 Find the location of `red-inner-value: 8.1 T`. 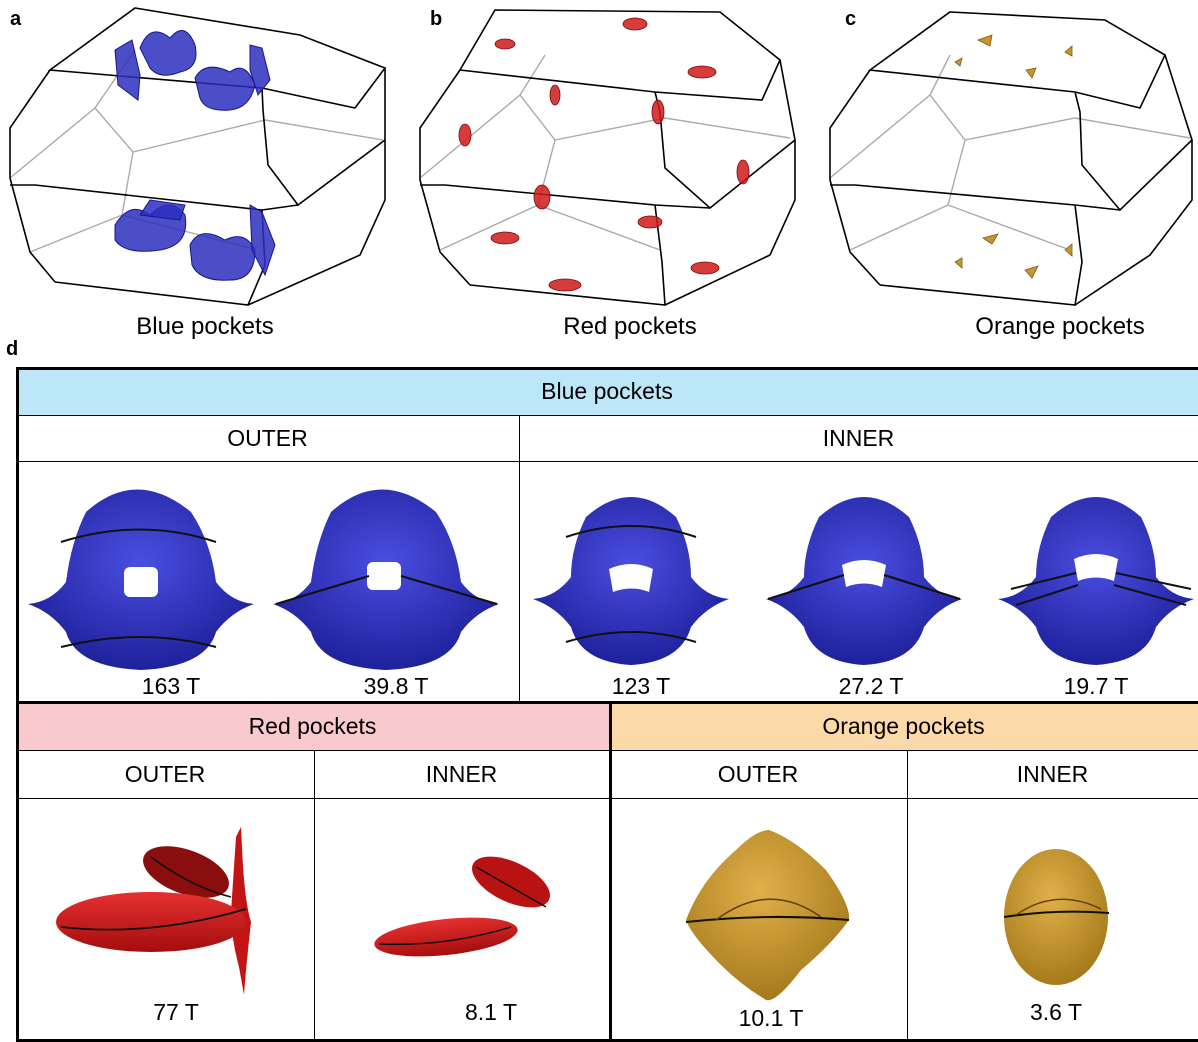

red-inner-value: 8.1 T is located at coordinates (491, 1012).